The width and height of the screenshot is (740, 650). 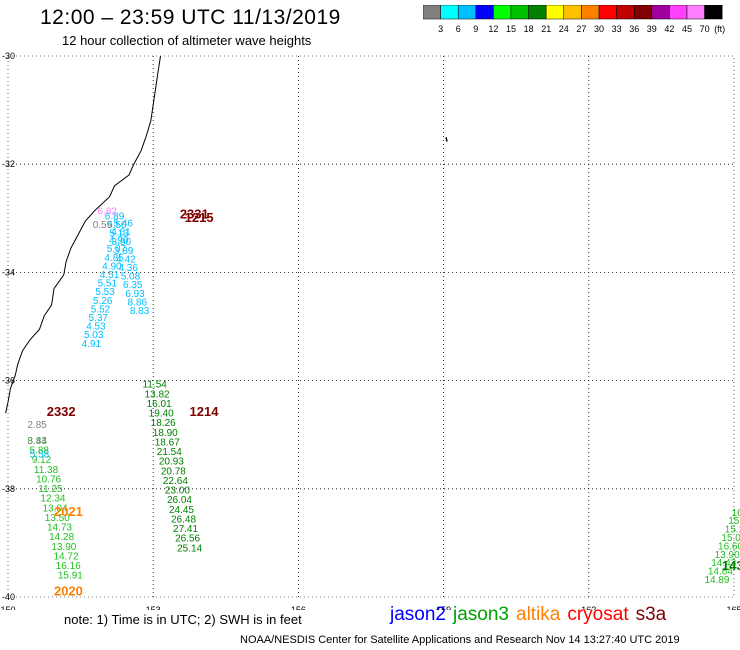 What do you see at coordinates (720, 572) in the screenshot?
I see `wave-height-value: 14.64` at bounding box center [720, 572].